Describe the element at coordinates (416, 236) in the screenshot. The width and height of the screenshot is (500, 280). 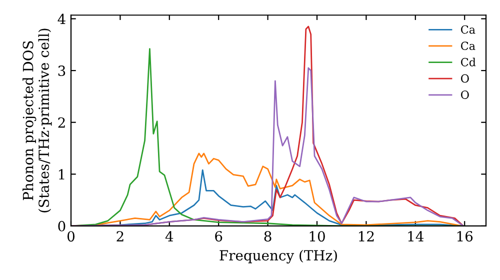
I see `x-tick-label: 14` at that location.